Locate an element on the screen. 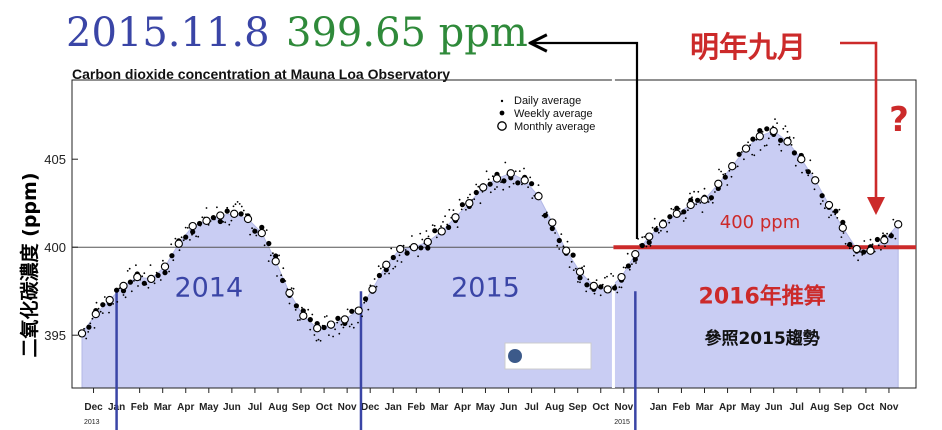 The width and height of the screenshot is (942, 430). x-tick-label: Jul is located at coordinates (796, 407).